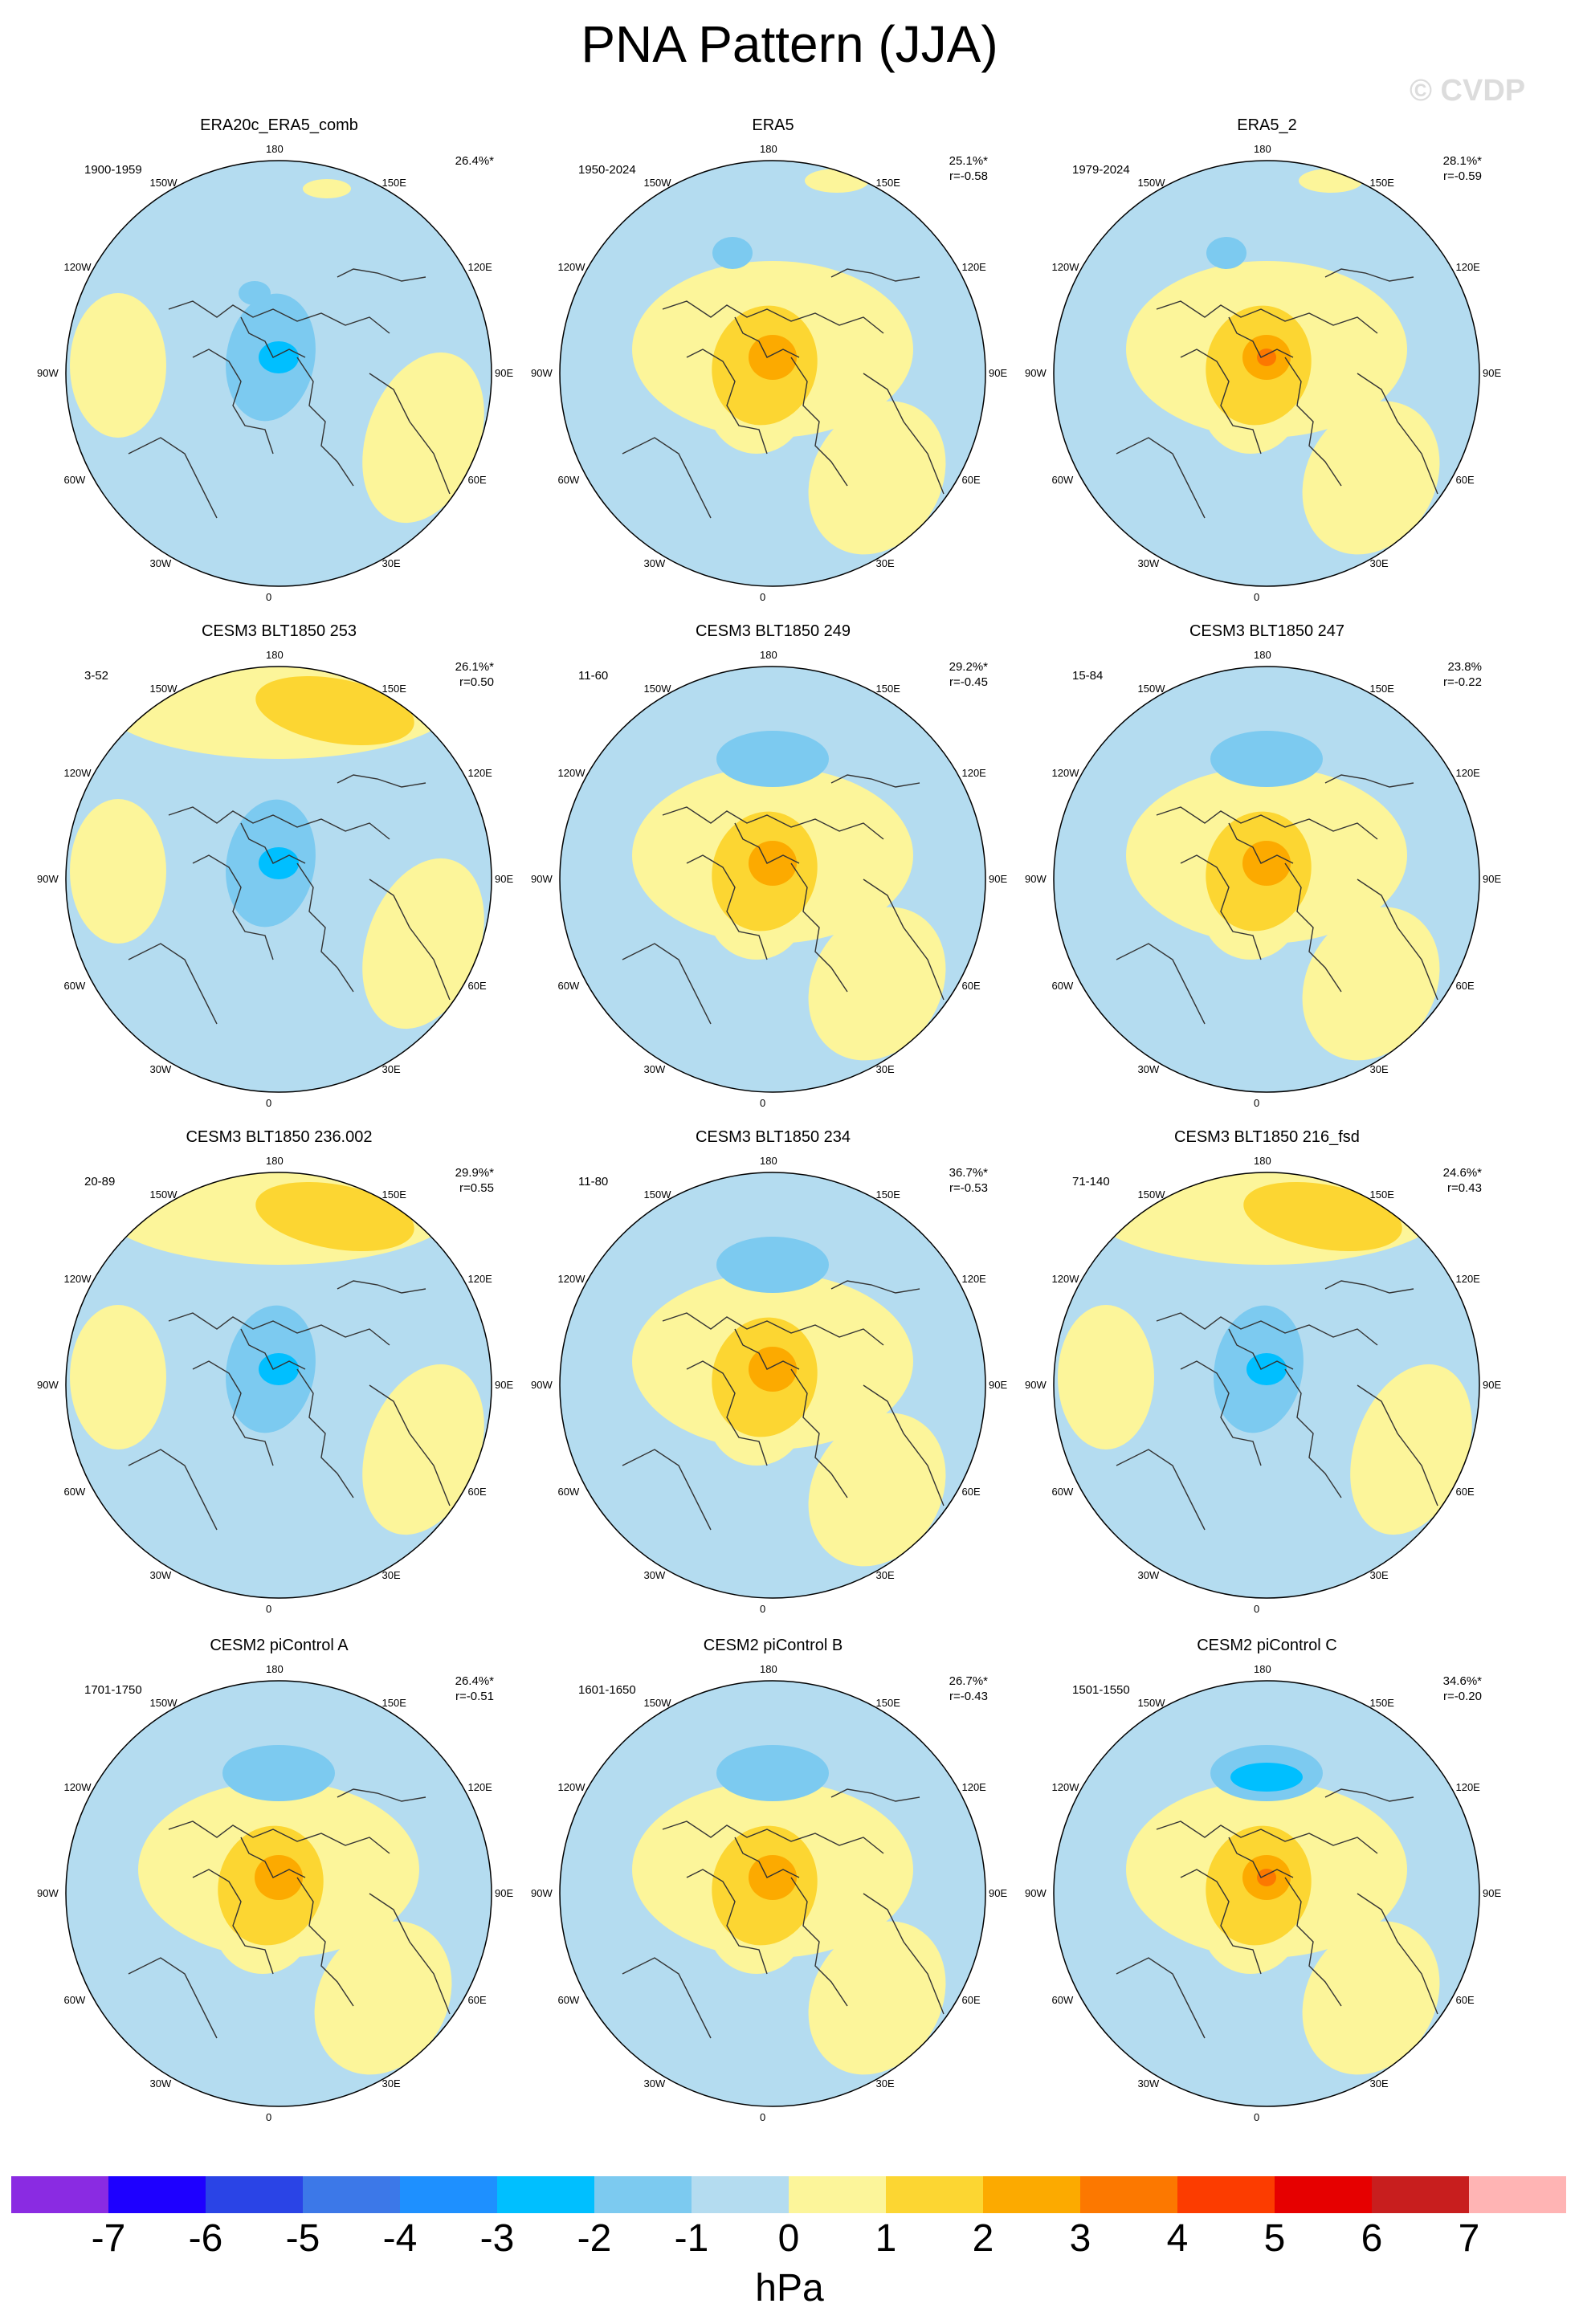  Describe the element at coordinates (108, 2239) in the screenshot. I see `colorbar-tick-label: -7` at that location.